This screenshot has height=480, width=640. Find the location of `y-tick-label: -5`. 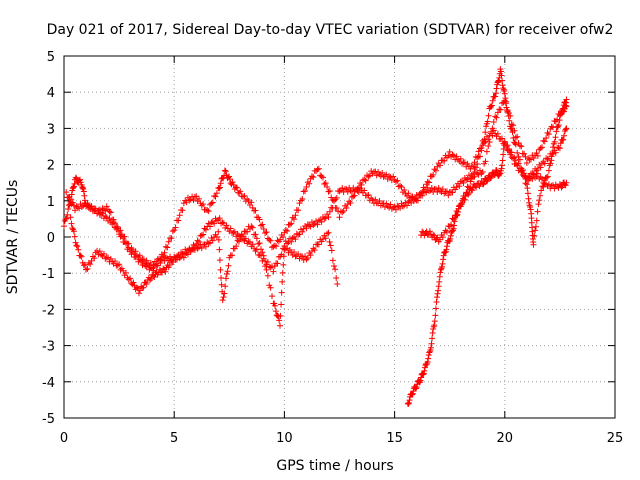

y-tick-label: -5 is located at coordinates (48, 419).